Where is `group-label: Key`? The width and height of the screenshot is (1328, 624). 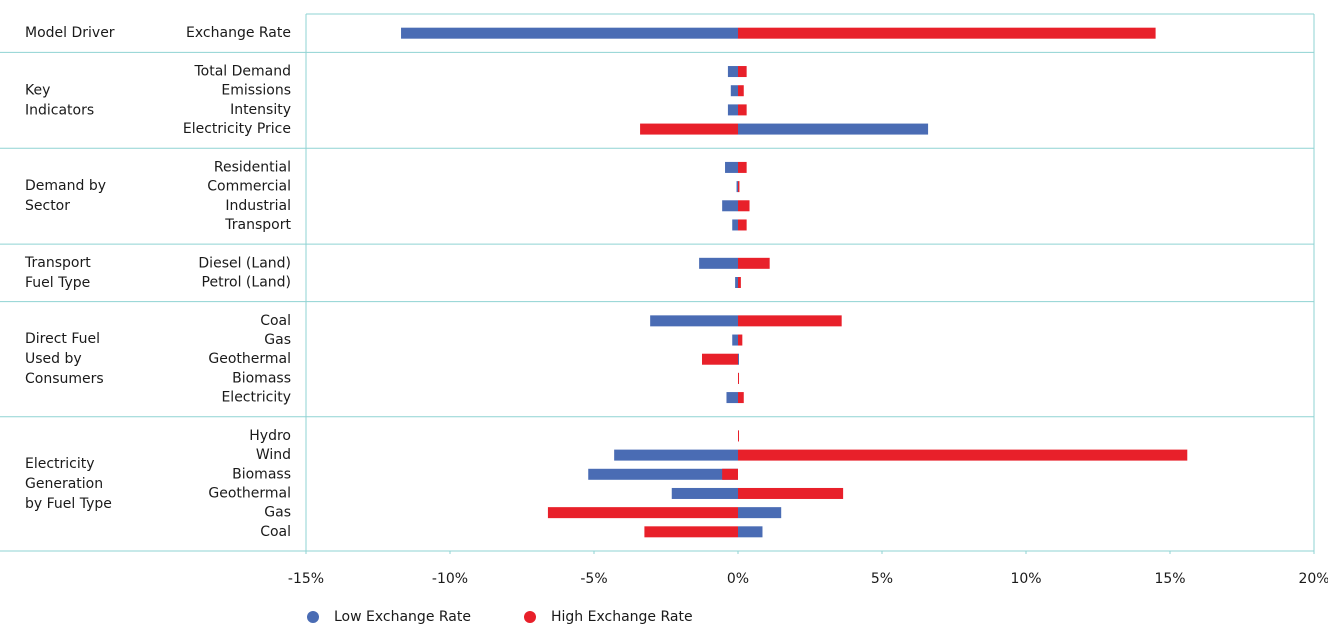
group-label: Key is located at coordinates (37, 90).